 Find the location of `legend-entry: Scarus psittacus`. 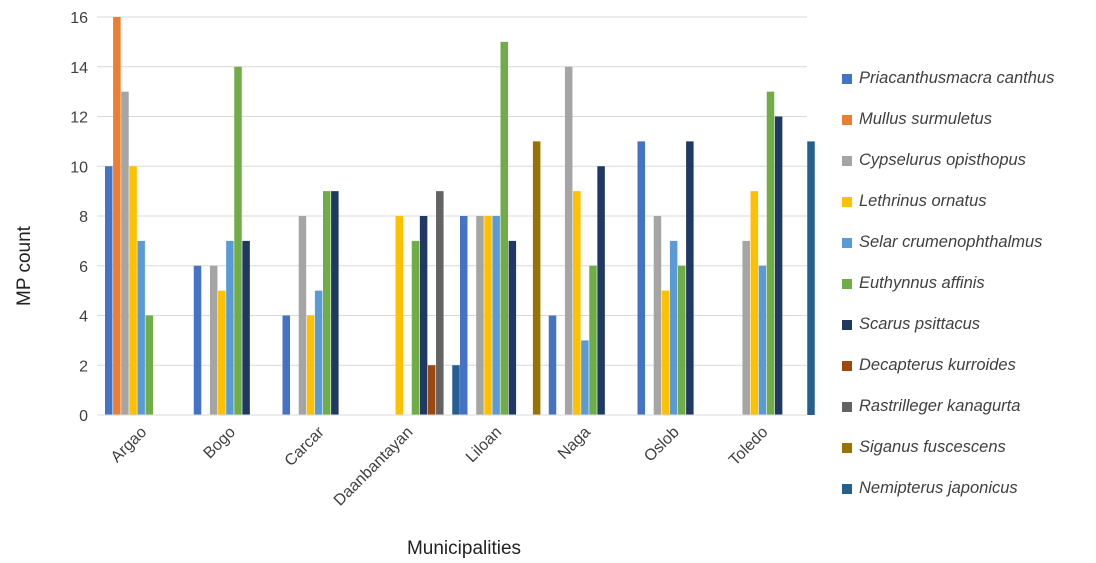

legend-entry: Scarus psittacus is located at coordinates (967, 324).